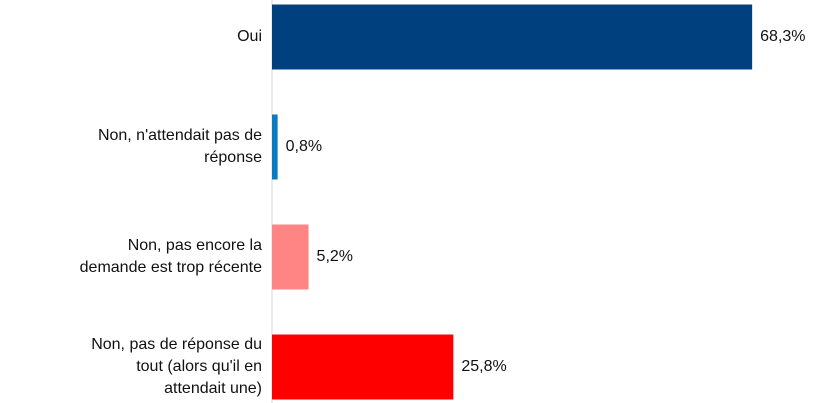 Image resolution: width=825 pixels, height=403 pixels. Describe the element at coordinates (484, 366) in the screenshot. I see `value-label: 25,8%` at that location.